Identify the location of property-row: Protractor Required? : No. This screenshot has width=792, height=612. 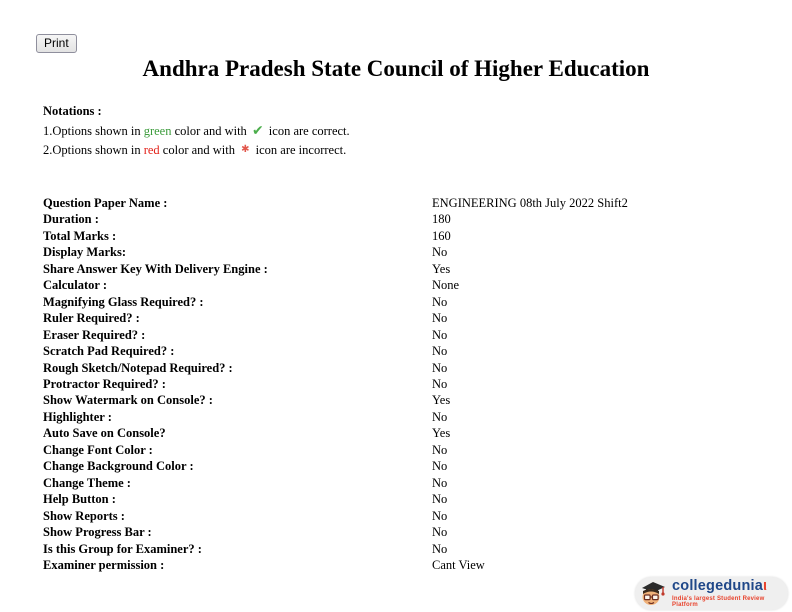
(398, 384).